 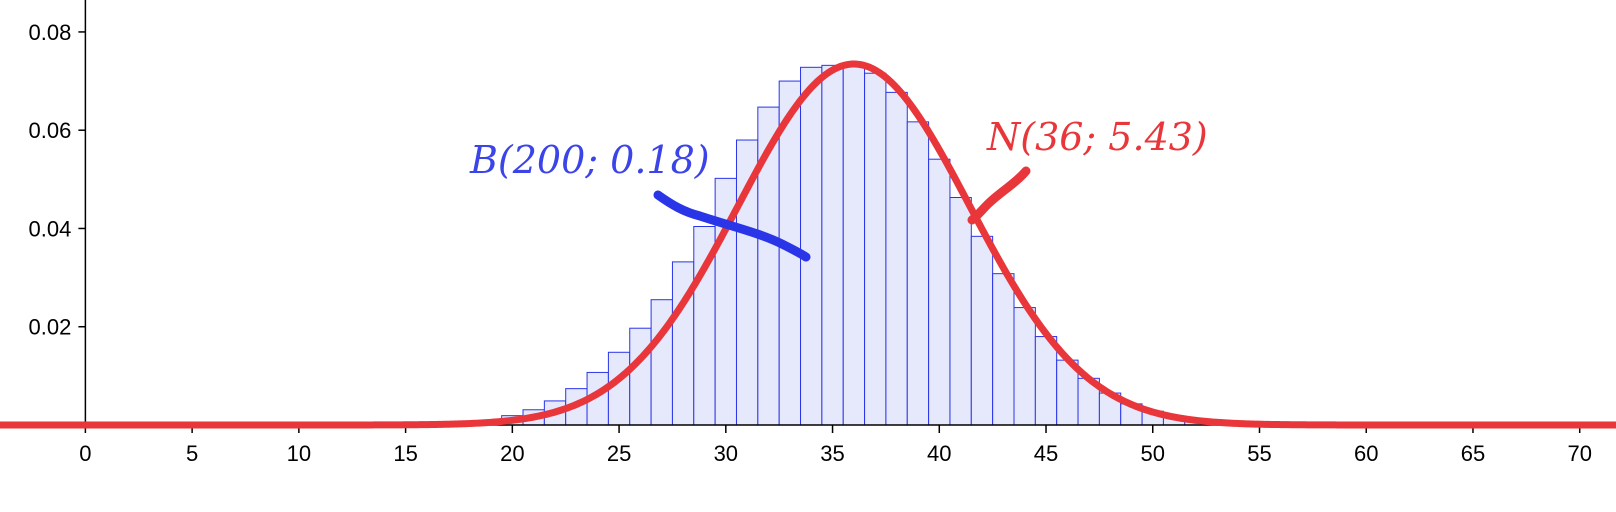 I want to click on binomial-label: B(200; 0.18), so click(x=589, y=160).